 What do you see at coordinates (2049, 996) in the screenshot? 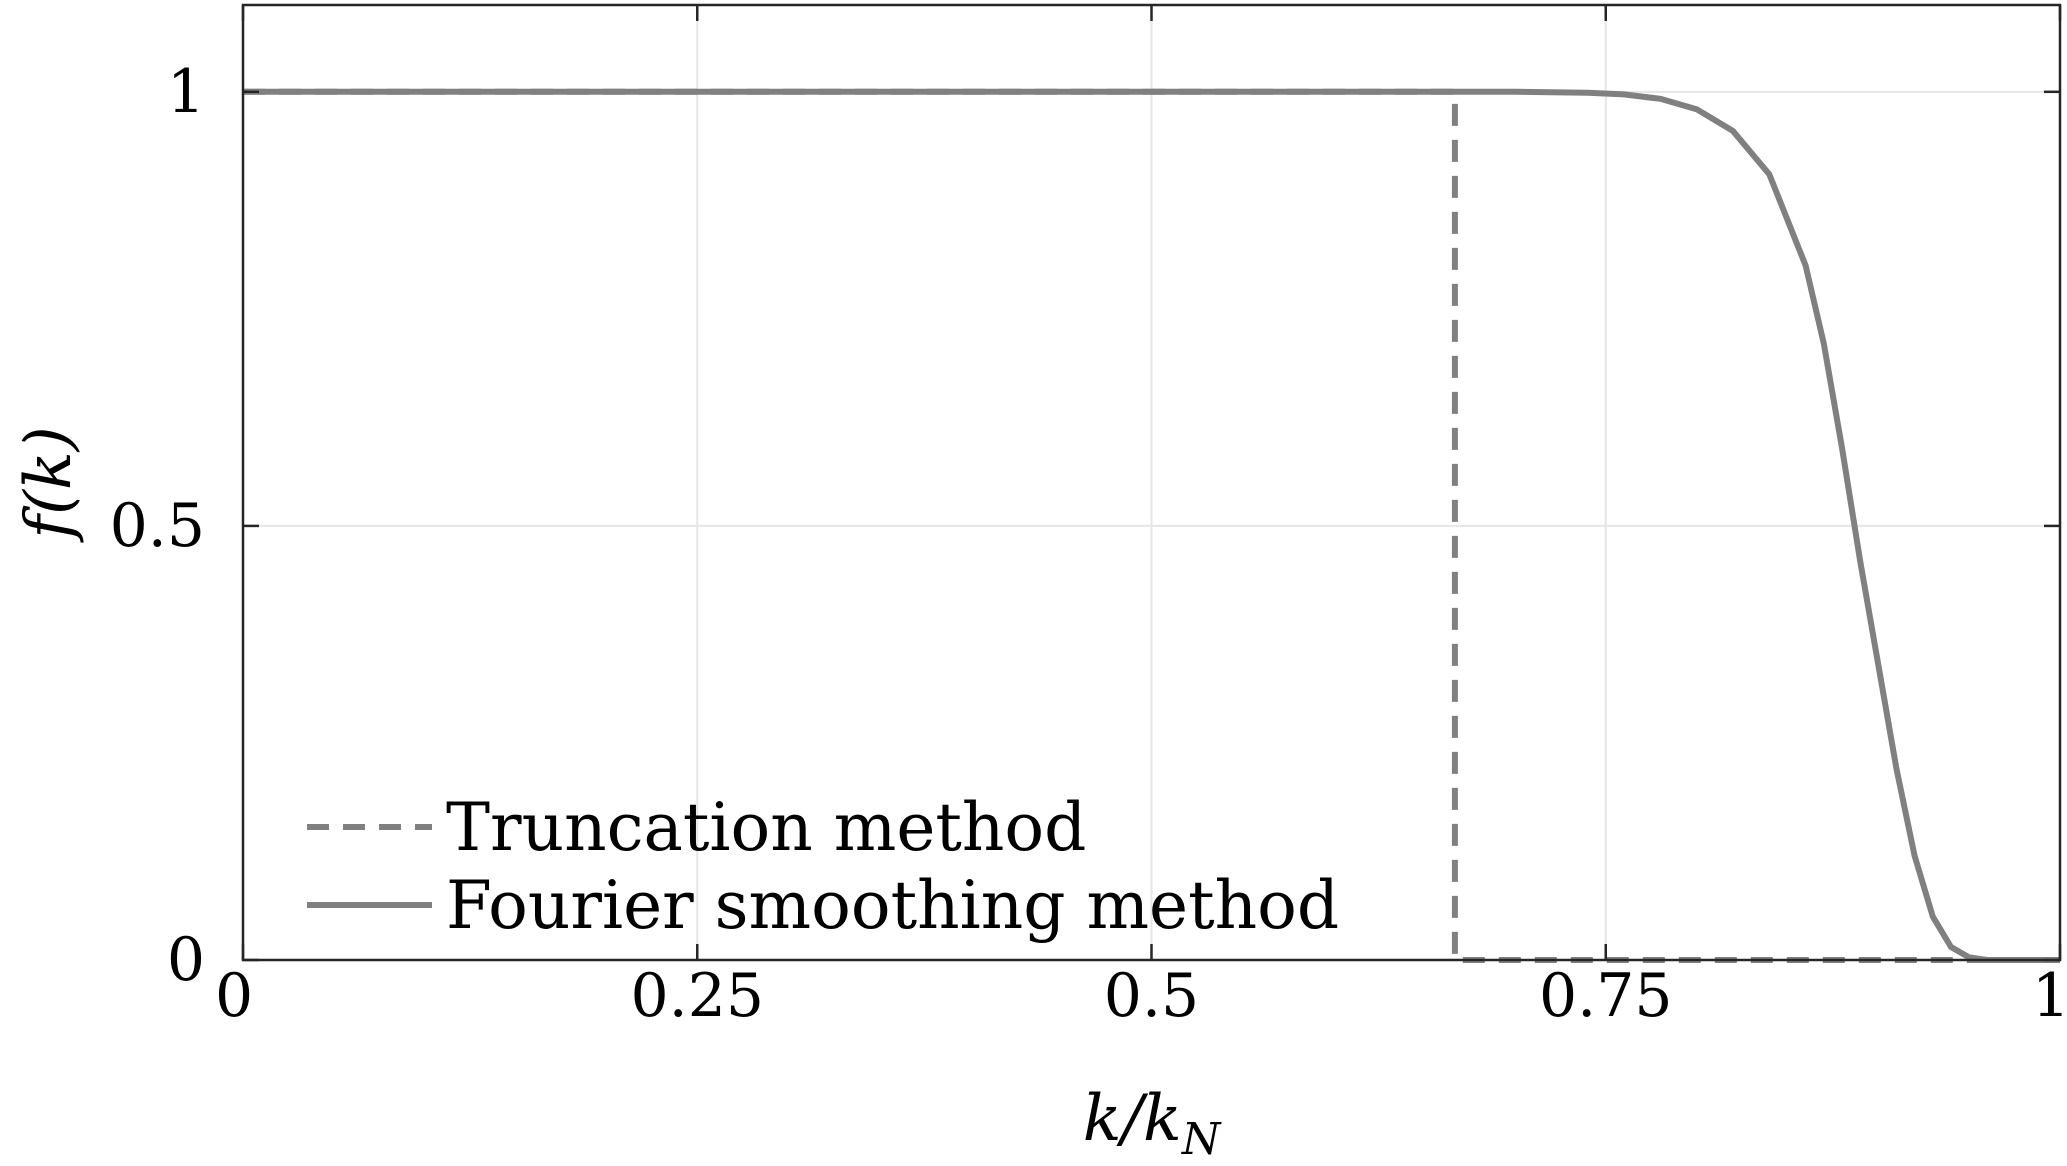
I see `x-tick-label: 1` at bounding box center [2049, 996].